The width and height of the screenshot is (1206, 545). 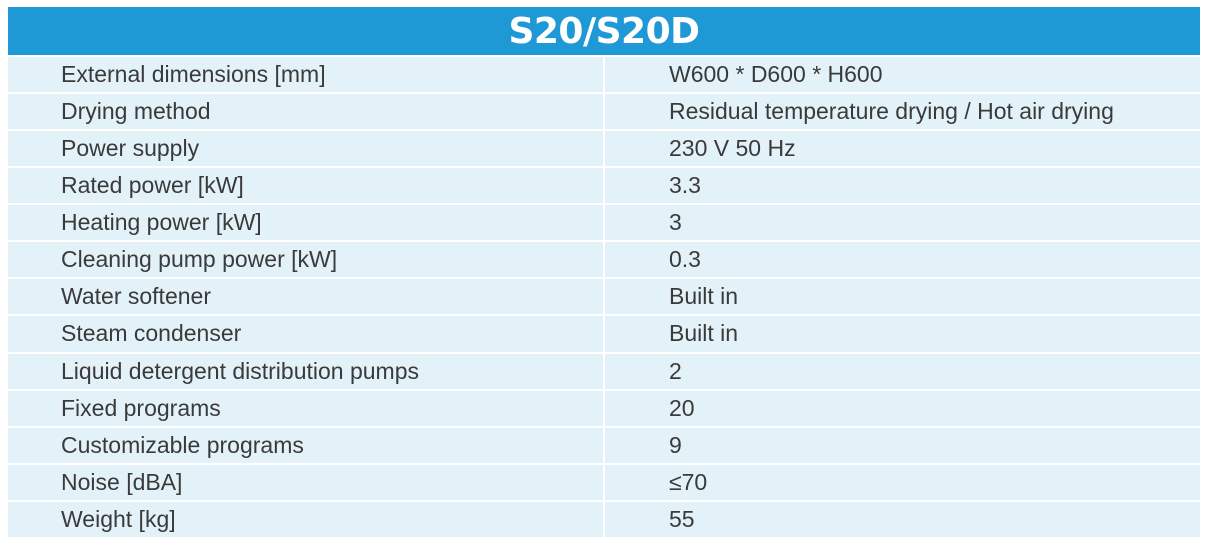 I want to click on table-row: Steam condenser Built in, so click(x=604, y=333).